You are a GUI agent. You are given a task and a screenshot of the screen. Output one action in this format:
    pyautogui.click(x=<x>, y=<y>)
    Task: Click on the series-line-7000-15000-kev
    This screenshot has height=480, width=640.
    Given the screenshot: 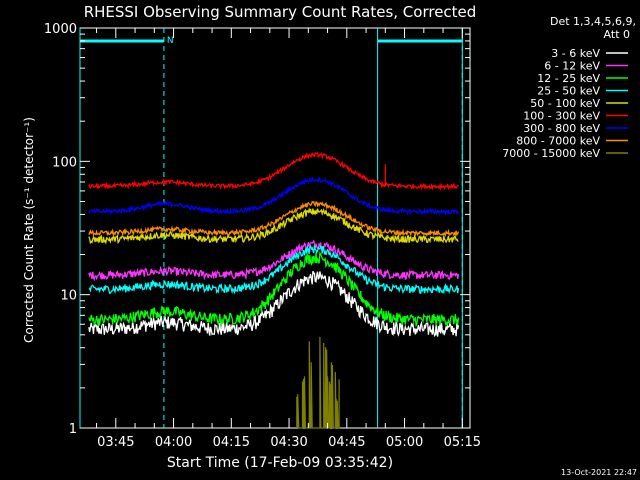 What is the action you would take?
    pyautogui.click(x=318, y=382)
    